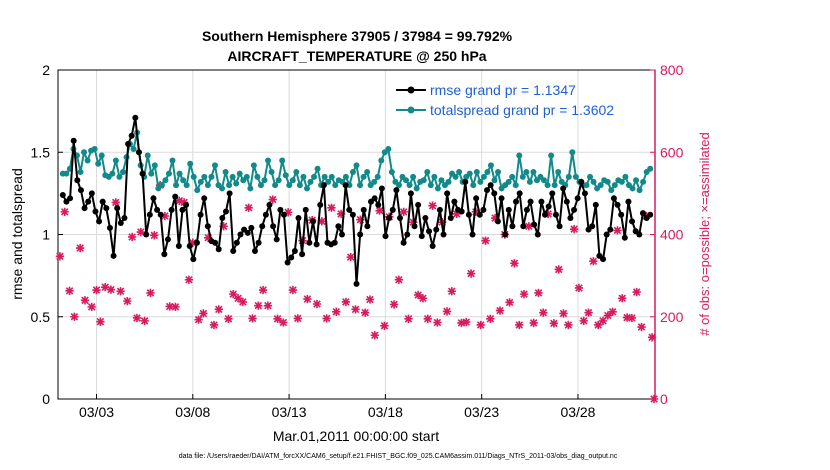 This screenshot has height=470, width=830. Describe the element at coordinates (385, 412) in the screenshot. I see `x-tick-label: 03/18` at that location.